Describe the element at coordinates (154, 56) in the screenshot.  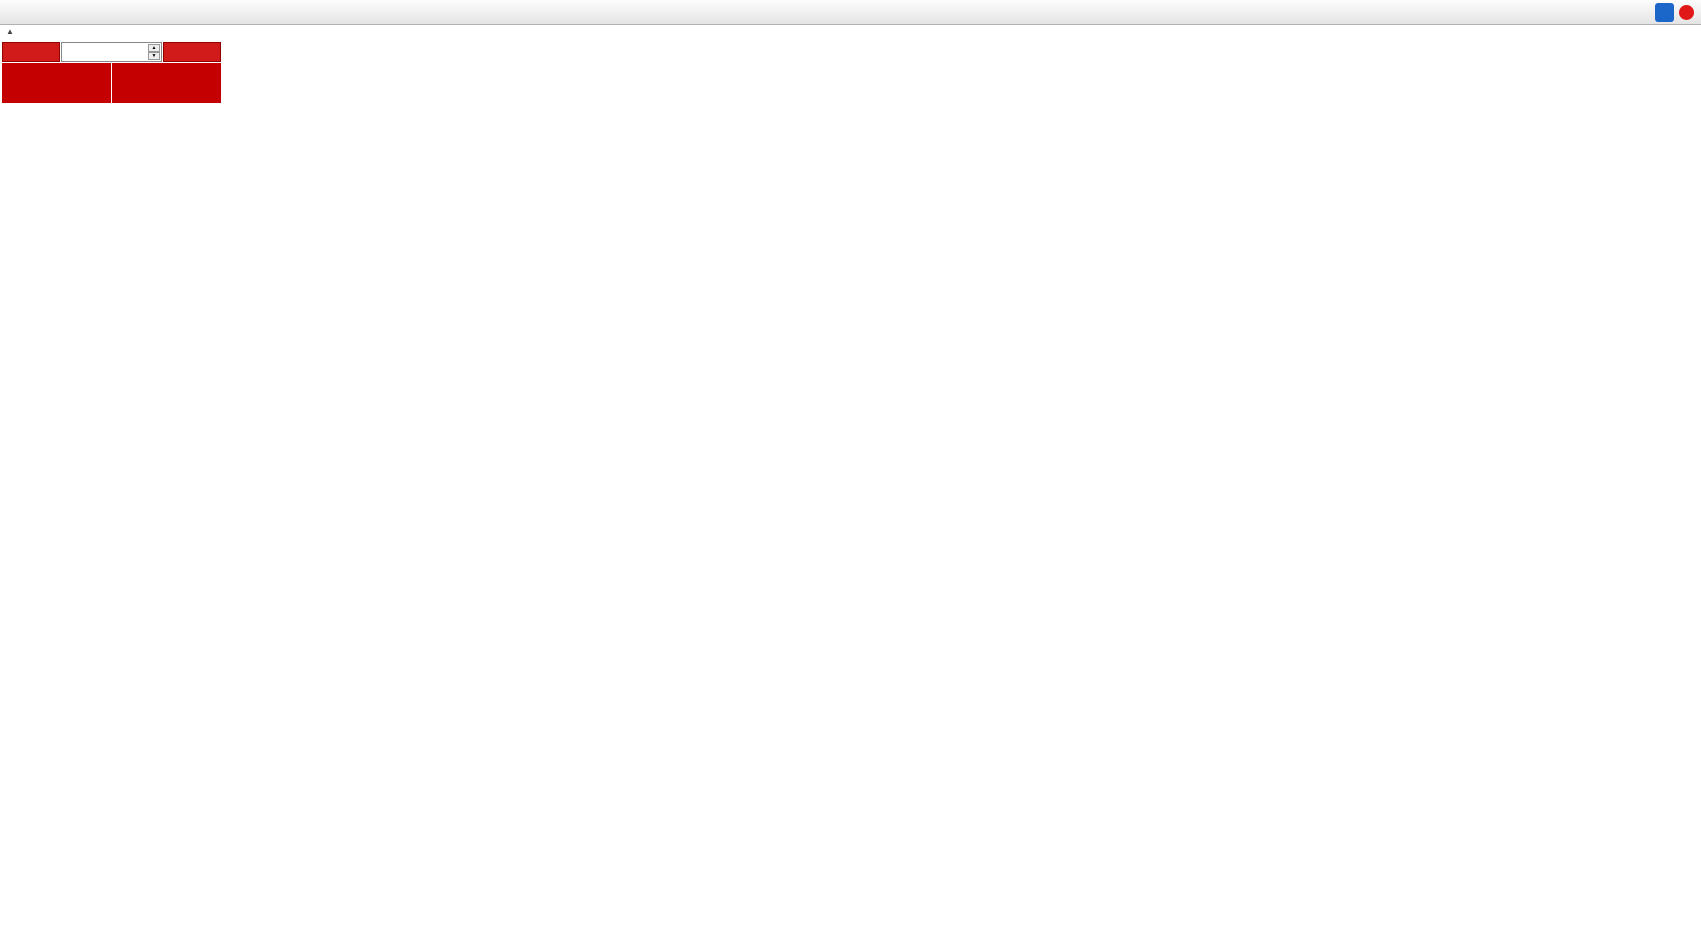
I see `volume-decrease-button: ▼` at that location.